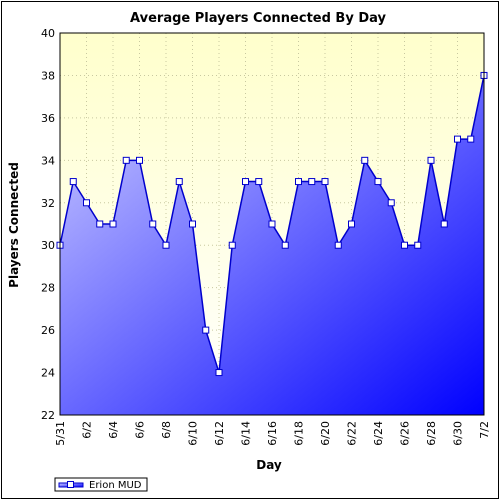 Image resolution: width=500 pixels, height=500 pixels. What do you see at coordinates (458, 433) in the screenshot?
I see `x-tick-label: 6/30` at bounding box center [458, 433].